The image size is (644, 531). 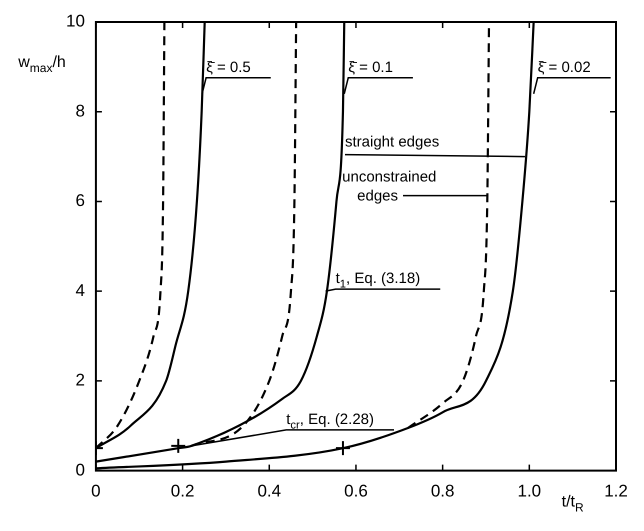 I want to click on annotation: unconstrained edges, so click(x=389, y=186).